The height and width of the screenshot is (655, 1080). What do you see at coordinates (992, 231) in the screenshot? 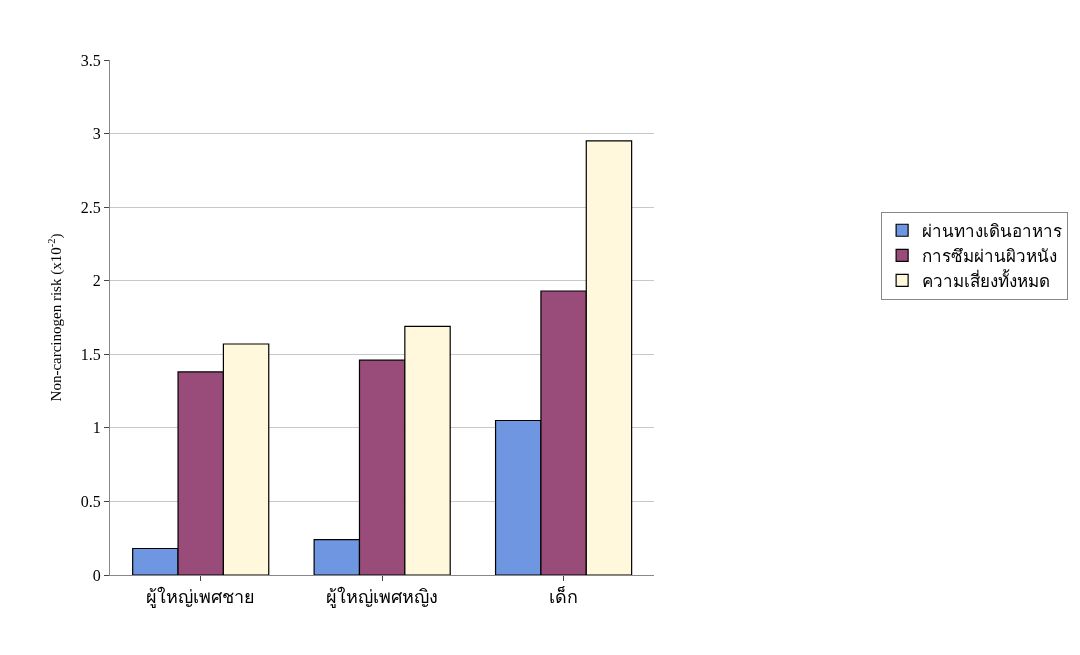
I see `legend-label: ผ่านทางเดินอาหาร` at bounding box center [992, 231].